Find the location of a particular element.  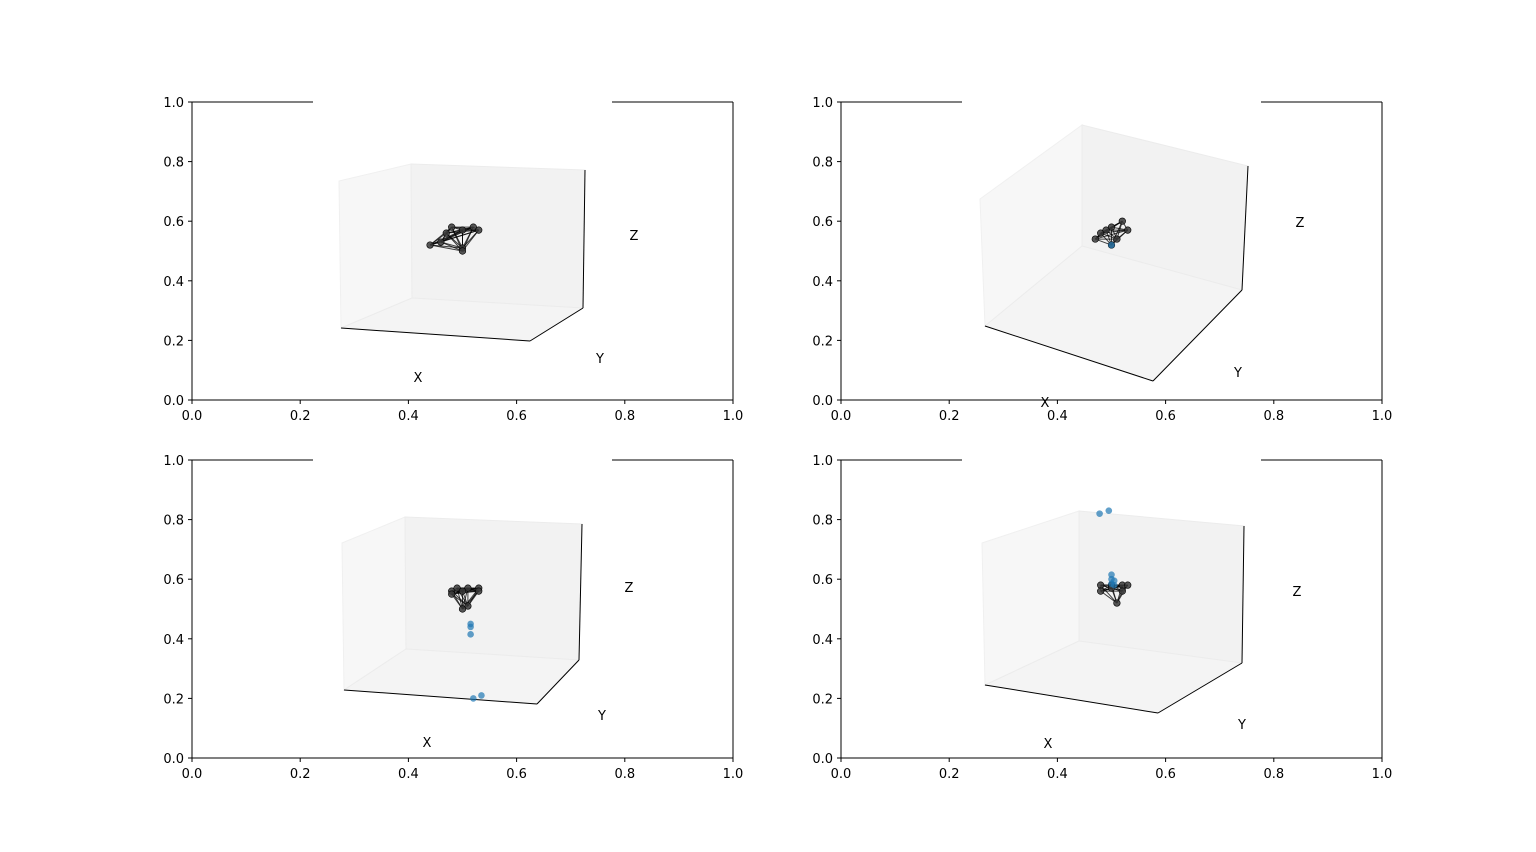

subplot-1: 0.0 0.2 0.4 0.6 0.8 1.0 0.0 0.2 0.4 0.6 0.8 1.0 X Y Z is located at coordinates (453, 260).